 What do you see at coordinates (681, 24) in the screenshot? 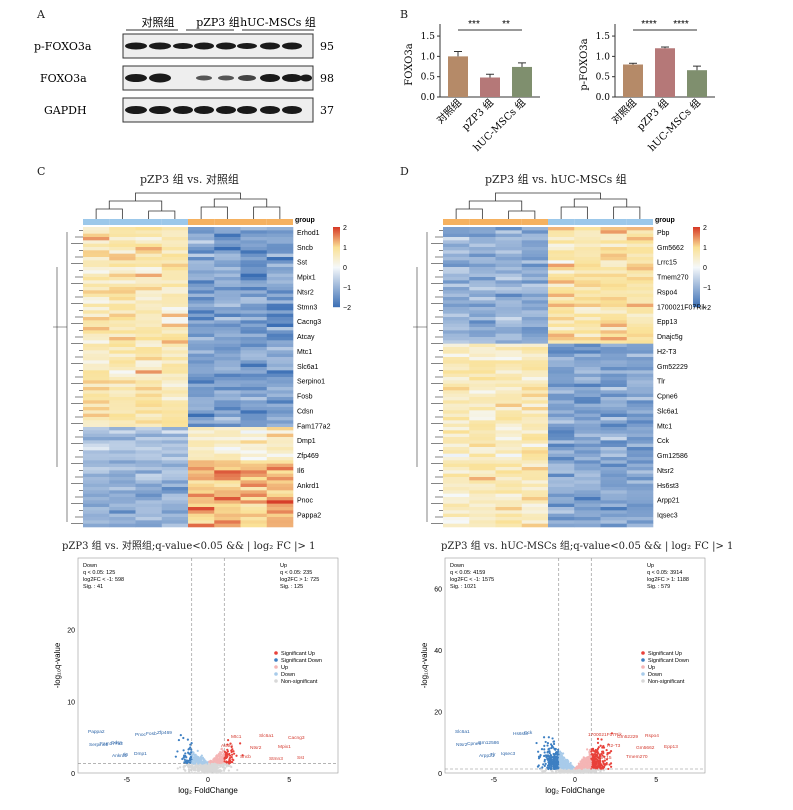
I see `sig-marker: ****` at bounding box center [681, 24].